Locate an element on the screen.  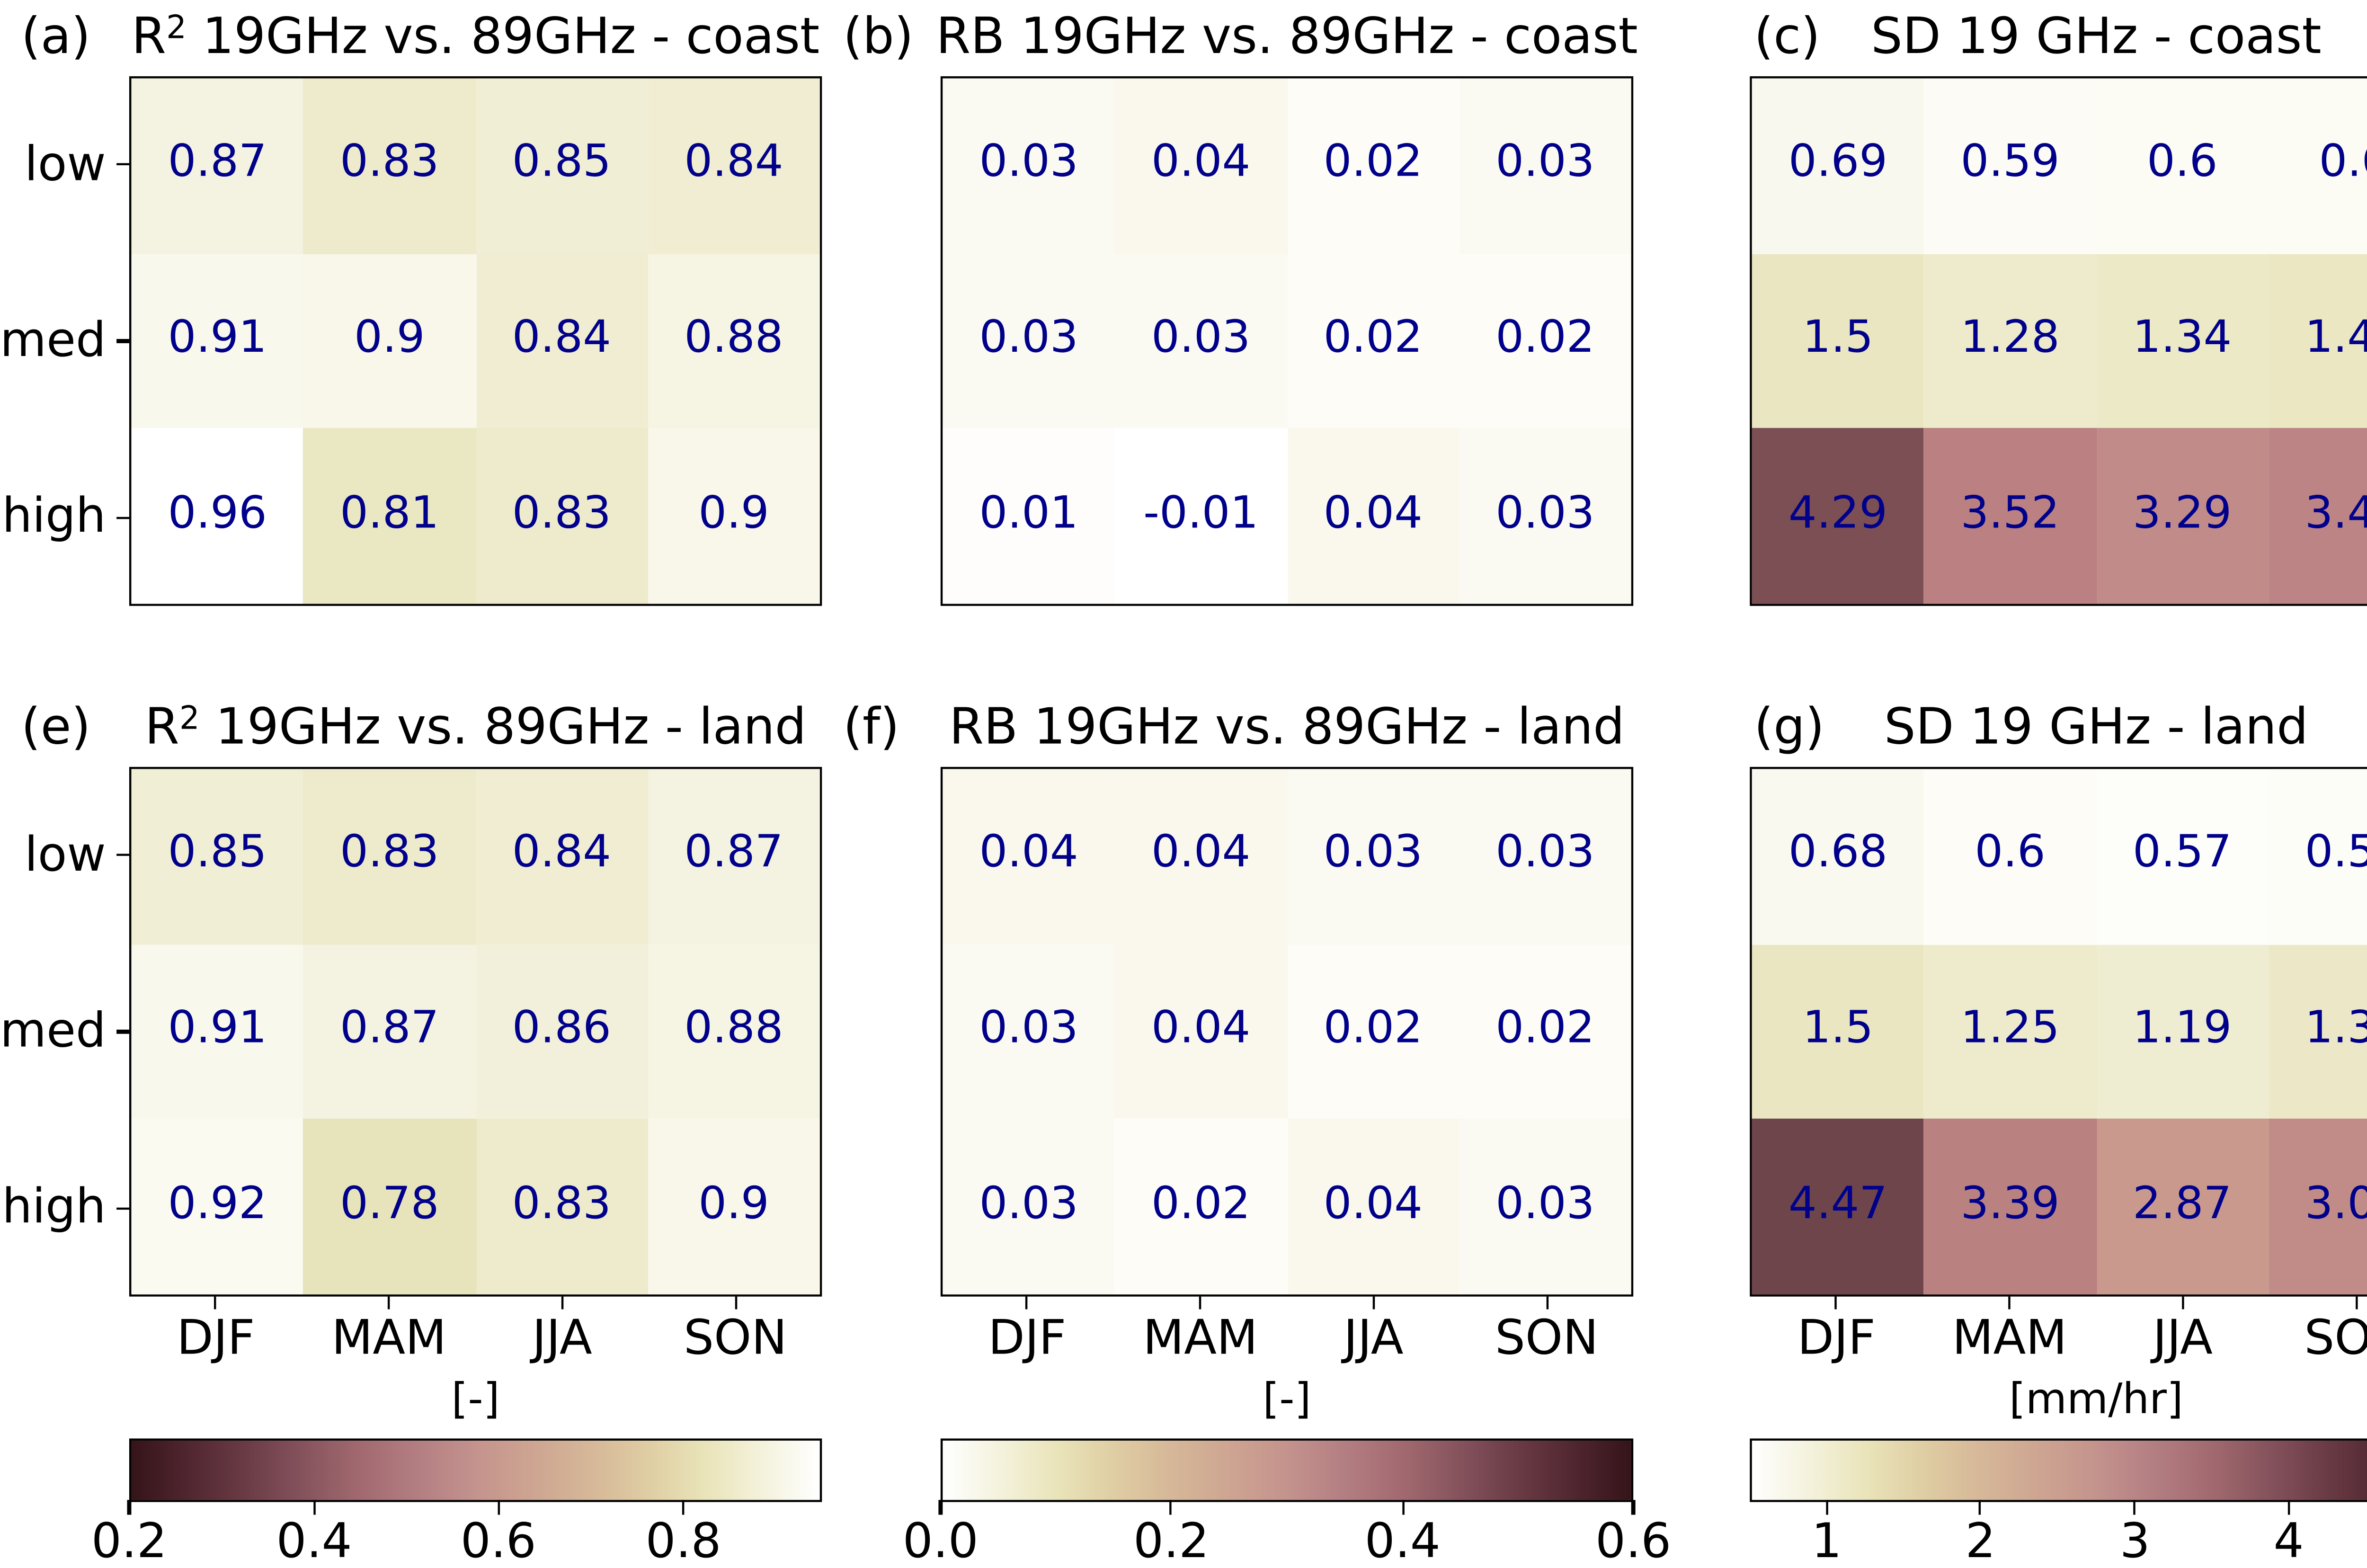
panel-tag-b: (b) is located at coordinates (878, 36).